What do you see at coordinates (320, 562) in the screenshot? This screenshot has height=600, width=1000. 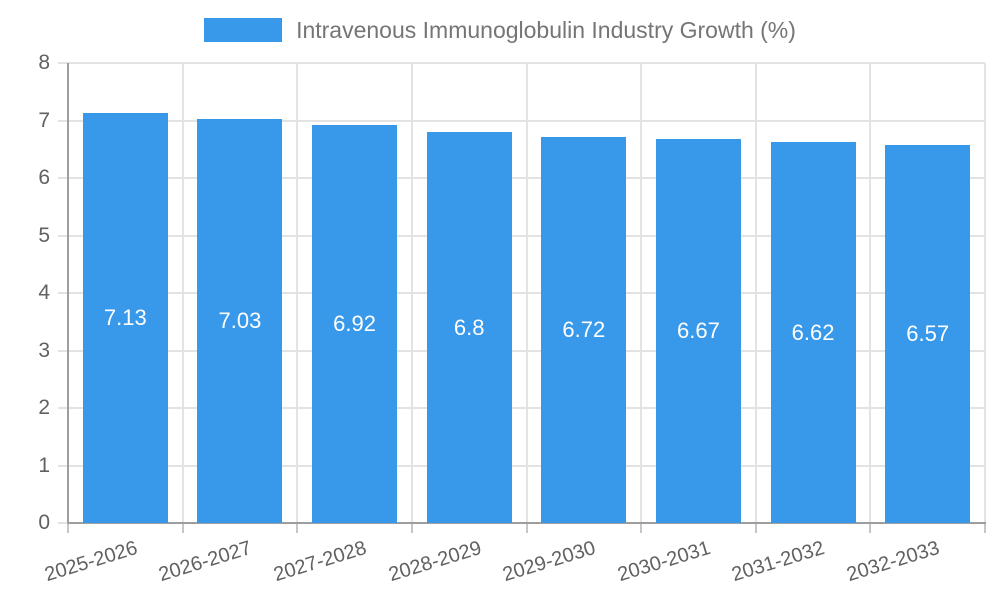 I see `x-axis-category-label: 2027-2028` at bounding box center [320, 562].